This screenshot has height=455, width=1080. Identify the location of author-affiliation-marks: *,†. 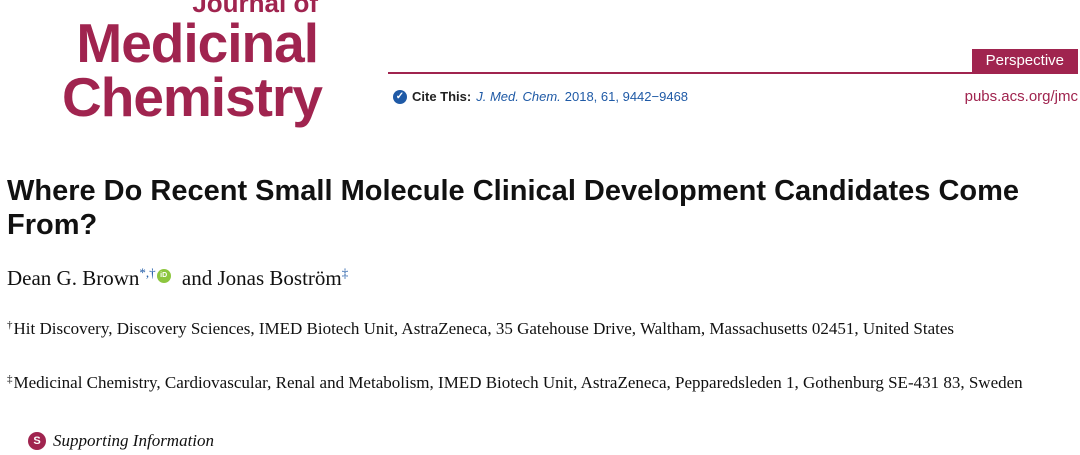
(147, 272).